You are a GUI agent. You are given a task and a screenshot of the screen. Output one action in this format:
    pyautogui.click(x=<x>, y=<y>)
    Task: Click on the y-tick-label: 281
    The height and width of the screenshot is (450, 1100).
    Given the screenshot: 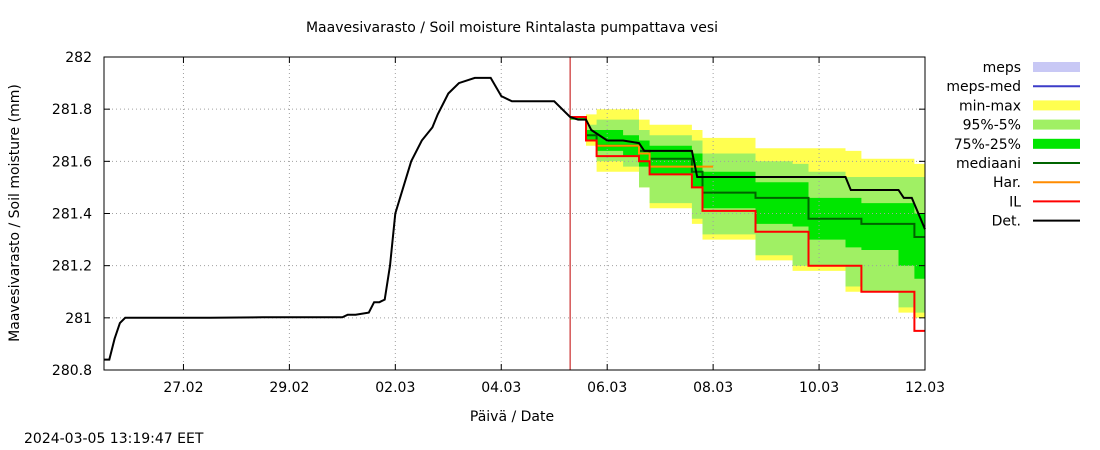 What is the action you would take?
    pyautogui.click(x=78, y=319)
    